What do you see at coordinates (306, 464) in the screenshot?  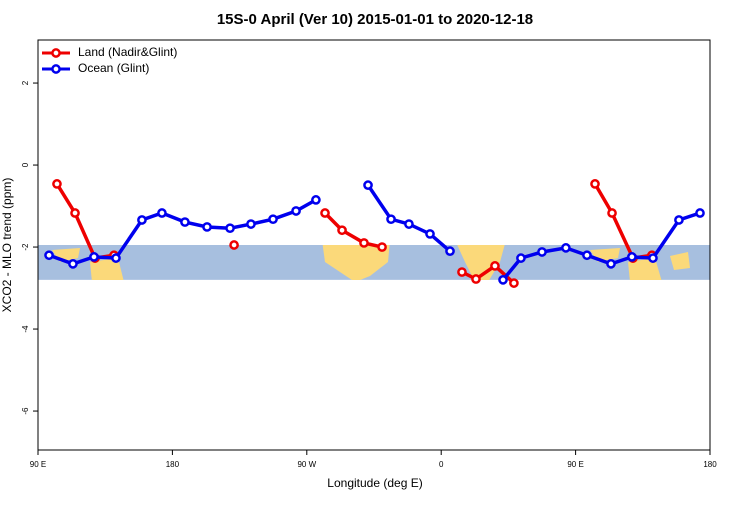 I see `x-tick-label: 90 W` at bounding box center [306, 464].